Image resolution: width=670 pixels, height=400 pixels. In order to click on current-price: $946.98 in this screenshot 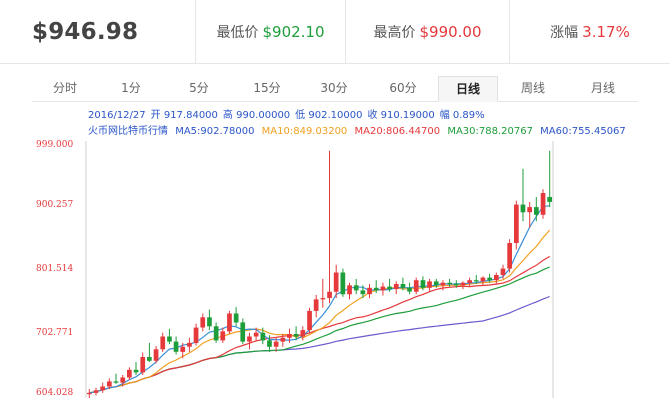, I will do `click(85, 32)`.